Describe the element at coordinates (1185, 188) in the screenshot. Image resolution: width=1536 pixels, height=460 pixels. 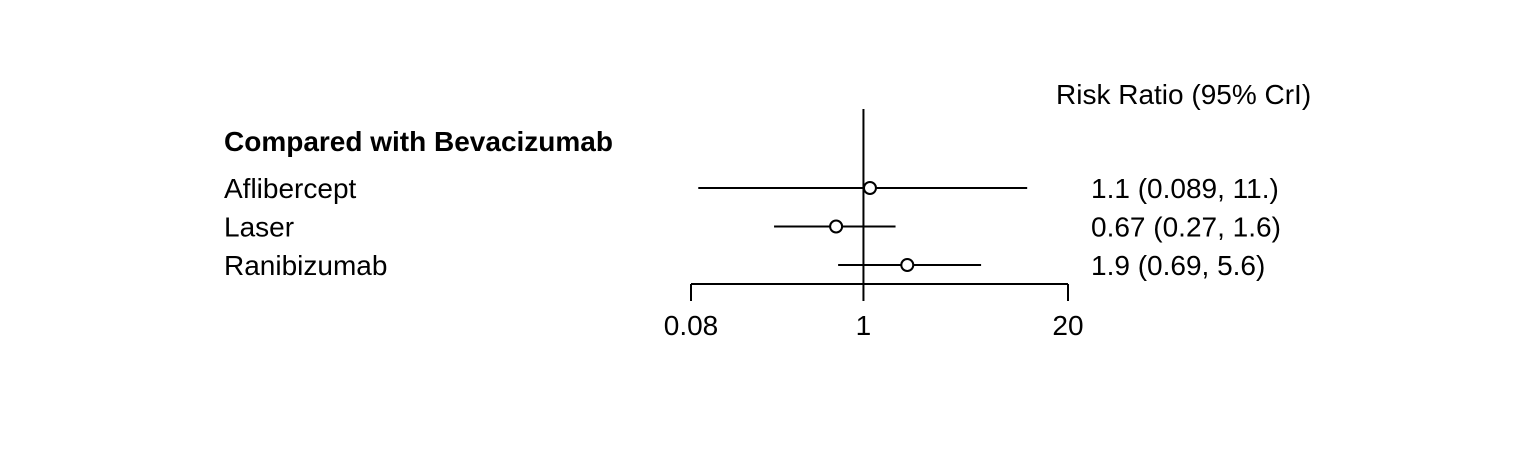
I see `row-value-text: 1.1 (0.089, 11.)` at that location.